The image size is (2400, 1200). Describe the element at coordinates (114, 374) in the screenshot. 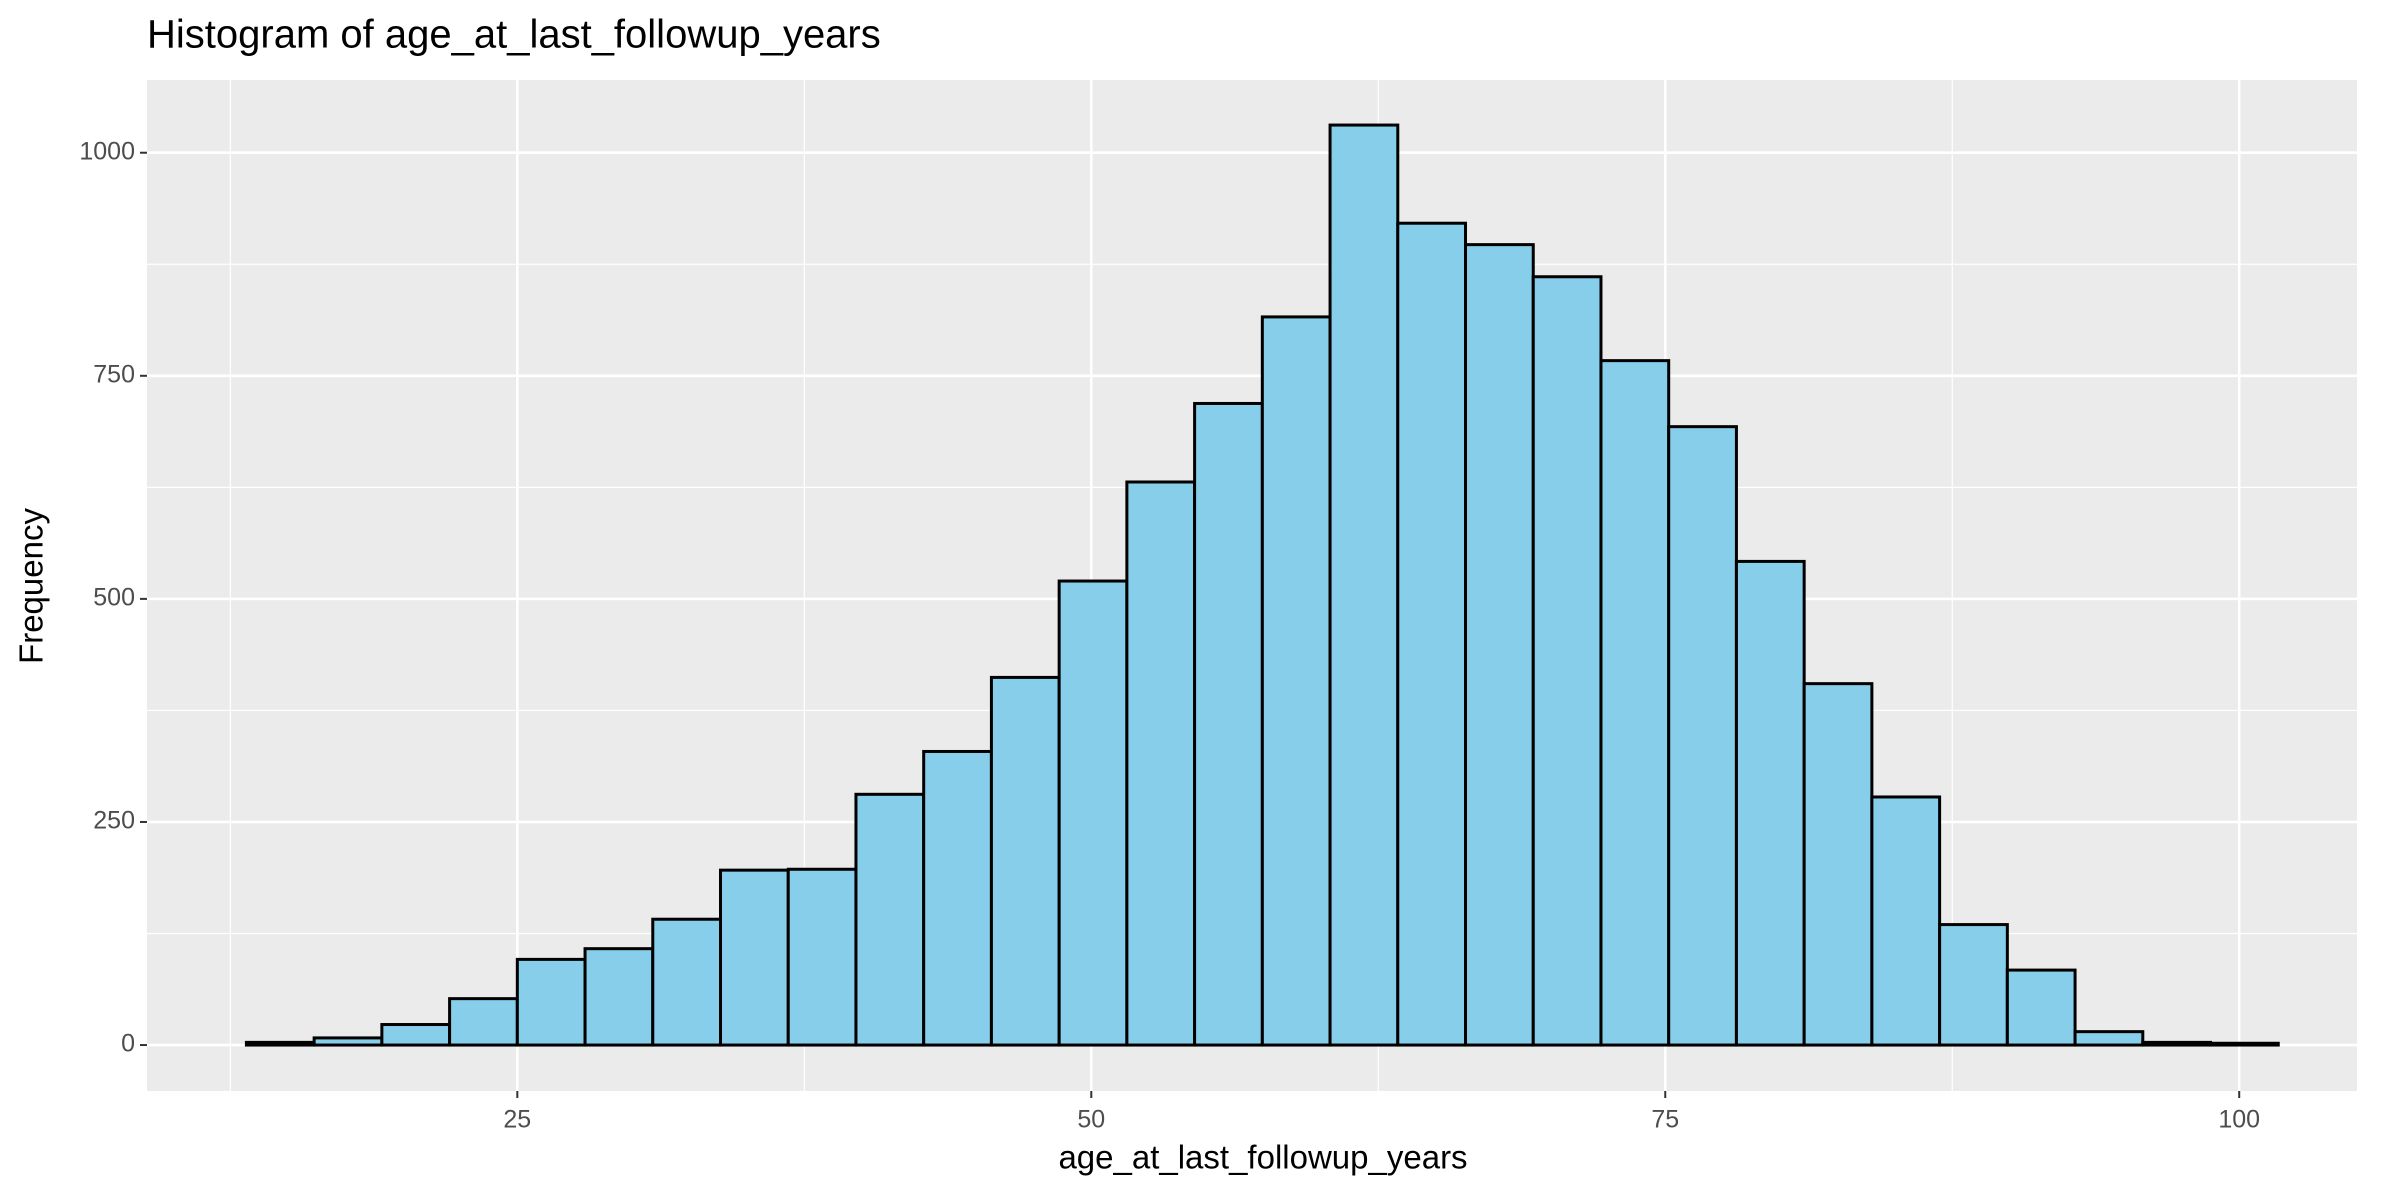

I see `y-tick-label: 750` at that location.